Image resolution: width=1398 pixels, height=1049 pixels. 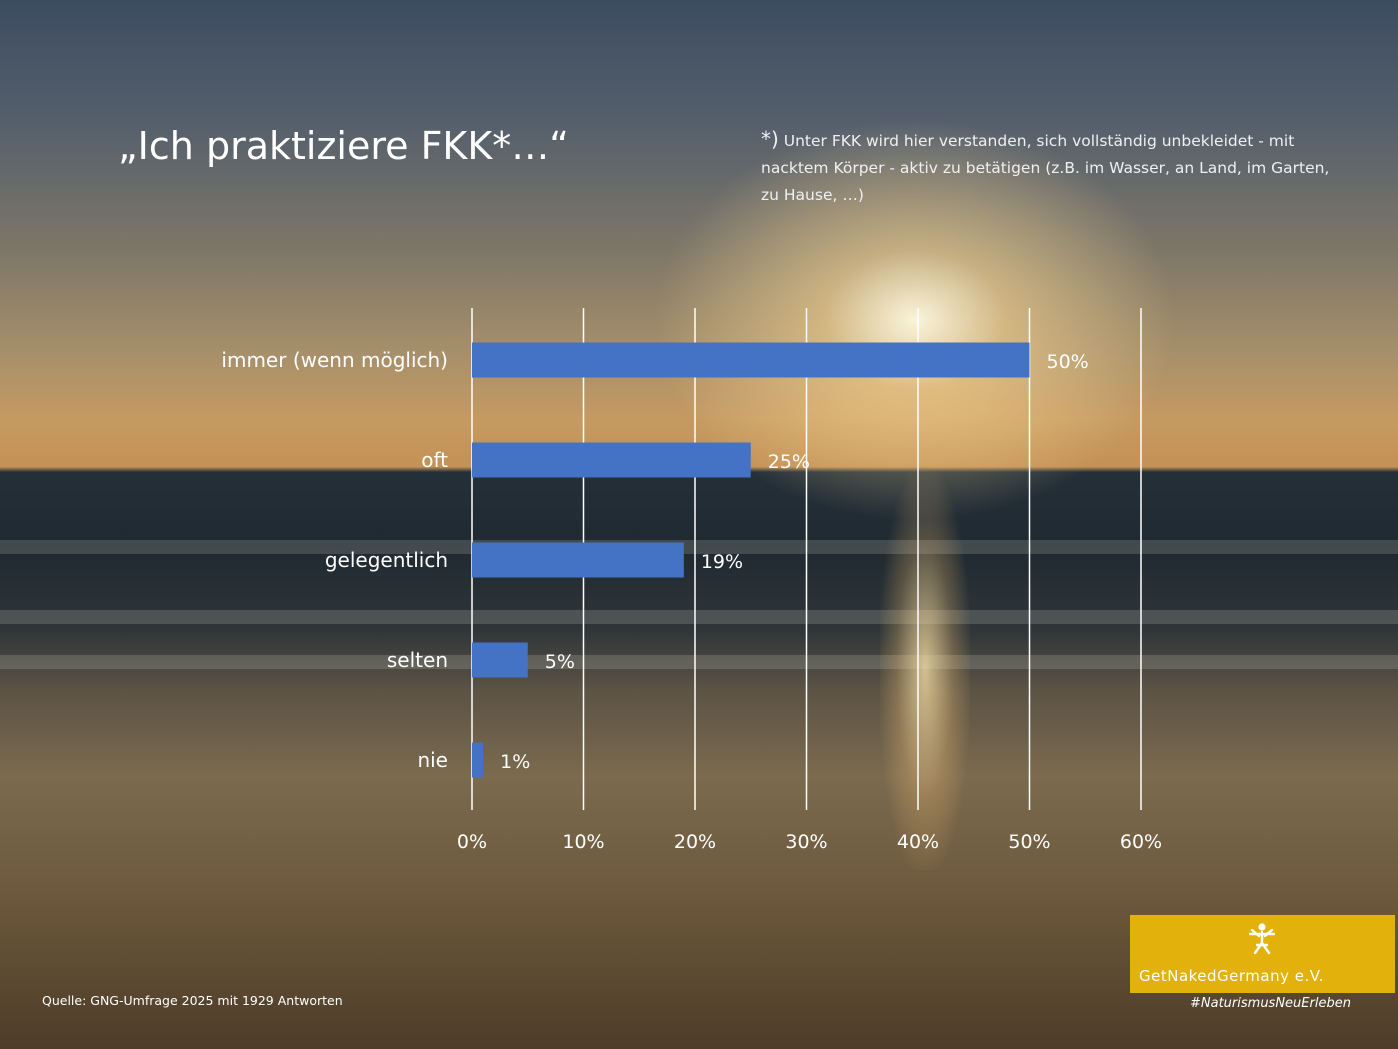 What do you see at coordinates (583, 842) in the screenshot?
I see `x-tick-label: 10%` at bounding box center [583, 842].